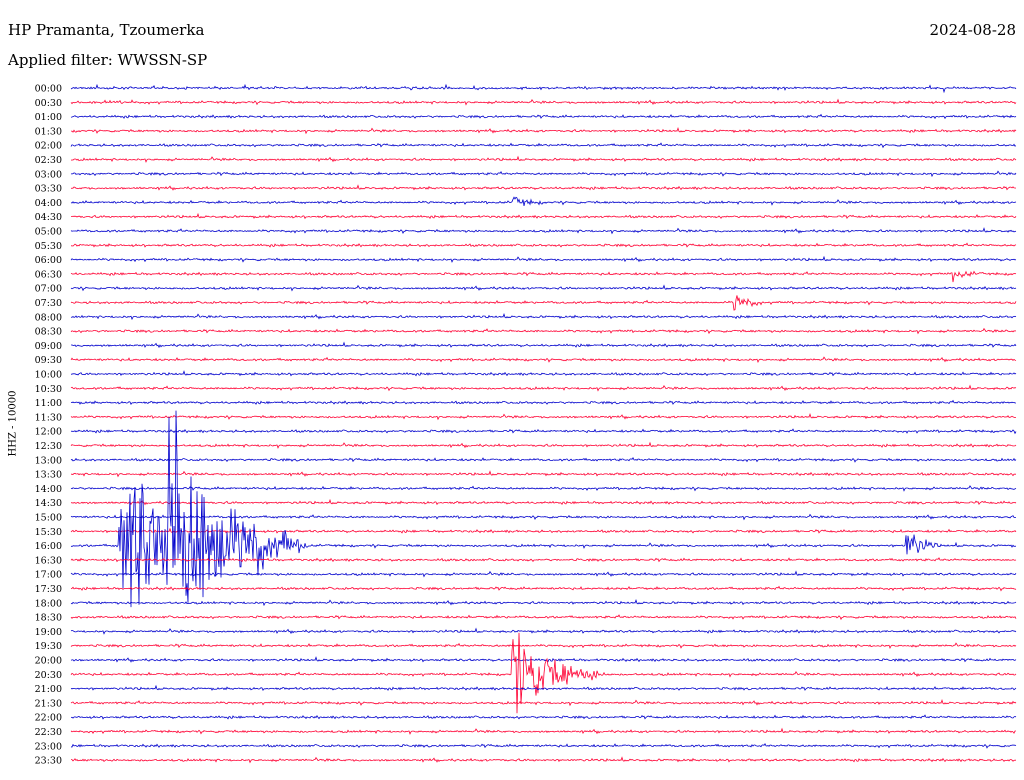 Image resolution: width=1024 pixels, height=780 pixels. Describe the element at coordinates (48, 718) in the screenshot. I see `time-tick-label: 22:00` at that location.